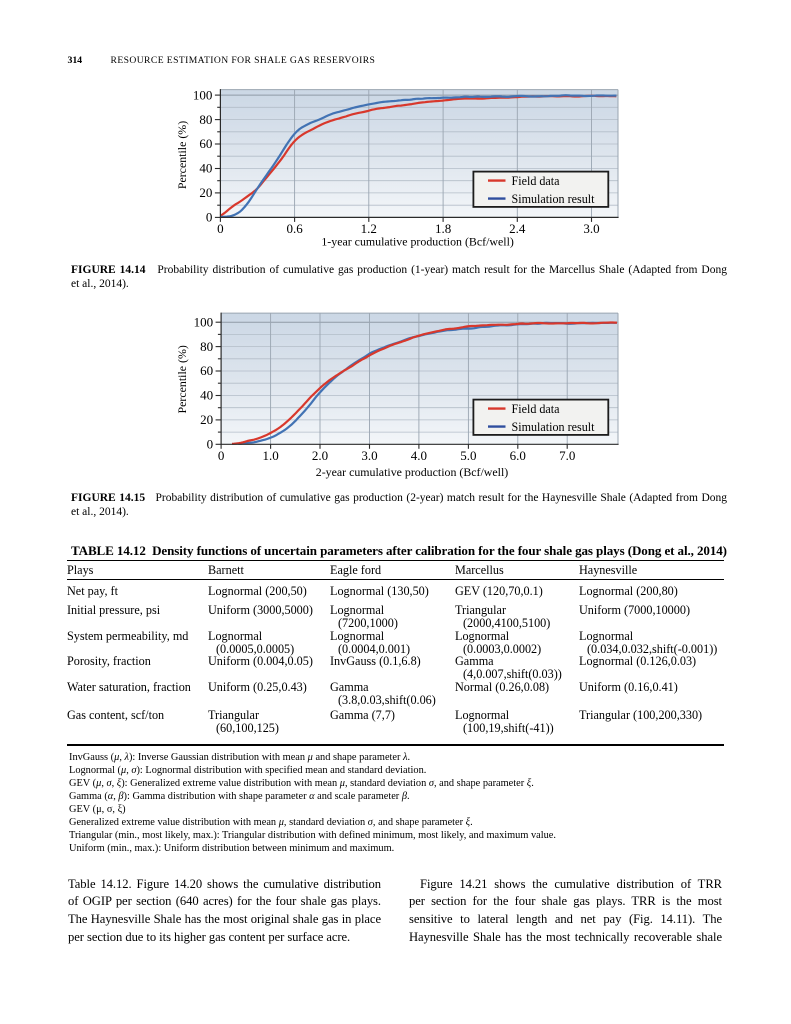 This screenshot has height=1024, width=791. Describe the element at coordinates (412, 472) in the screenshot. I see `svg-text:2-year cumulative production (: 2-year cumulative production (Bcf/well)` at that location.